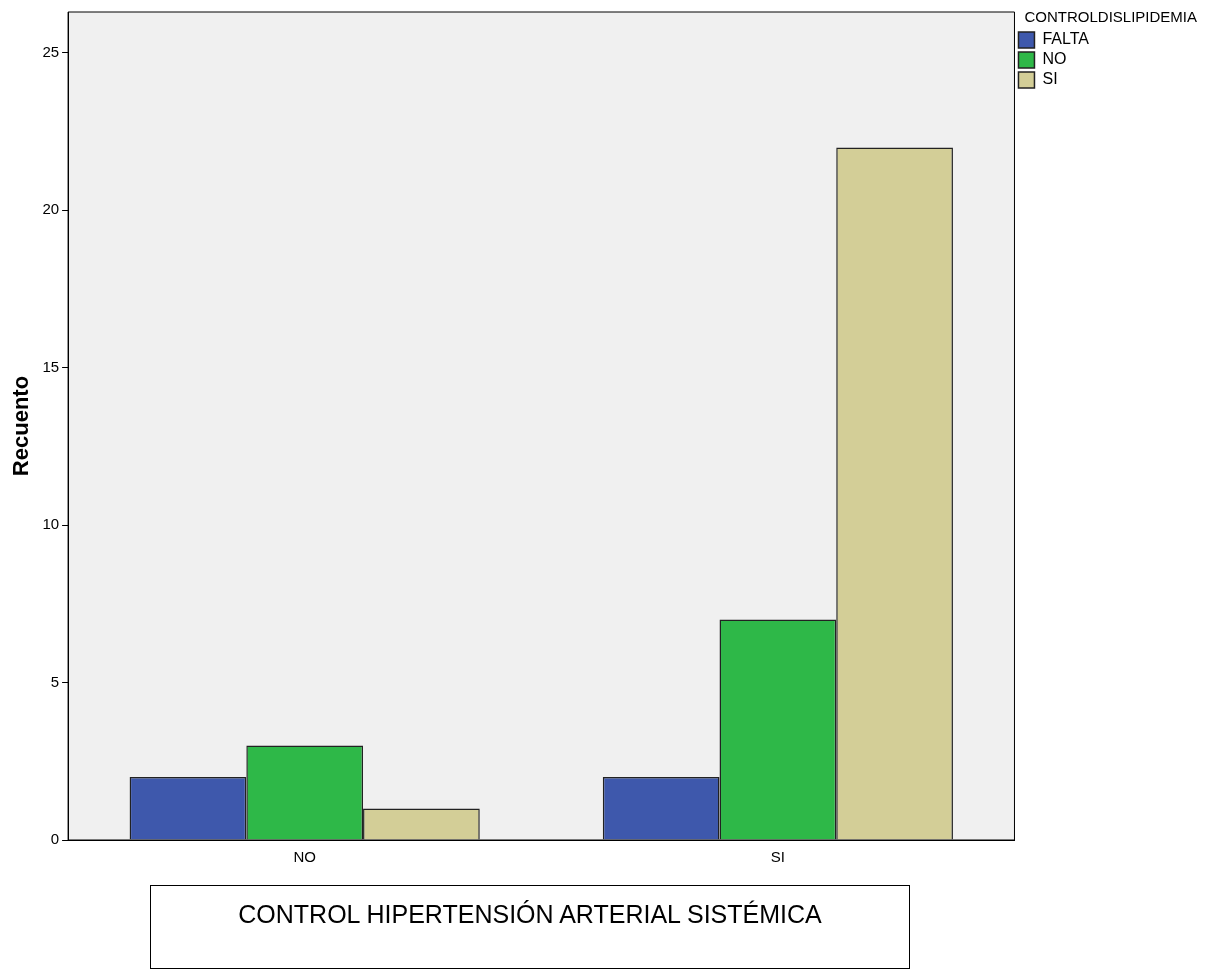 This screenshot has width=1217, height=972. What do you see at coordinates (51, 366) in the screenshot?
I see `y-tick-label: 15` at bounding box center [51, 366].